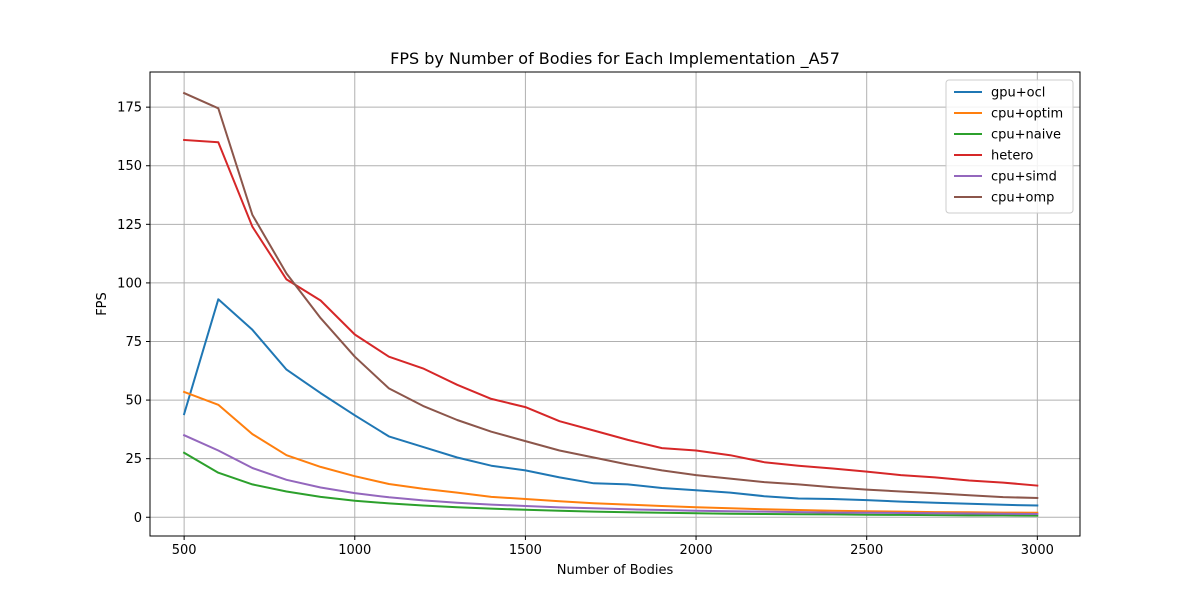 This screenshot has width=1200, height=600. I want to click on series-line-cpu-optim, so click(610, 452).